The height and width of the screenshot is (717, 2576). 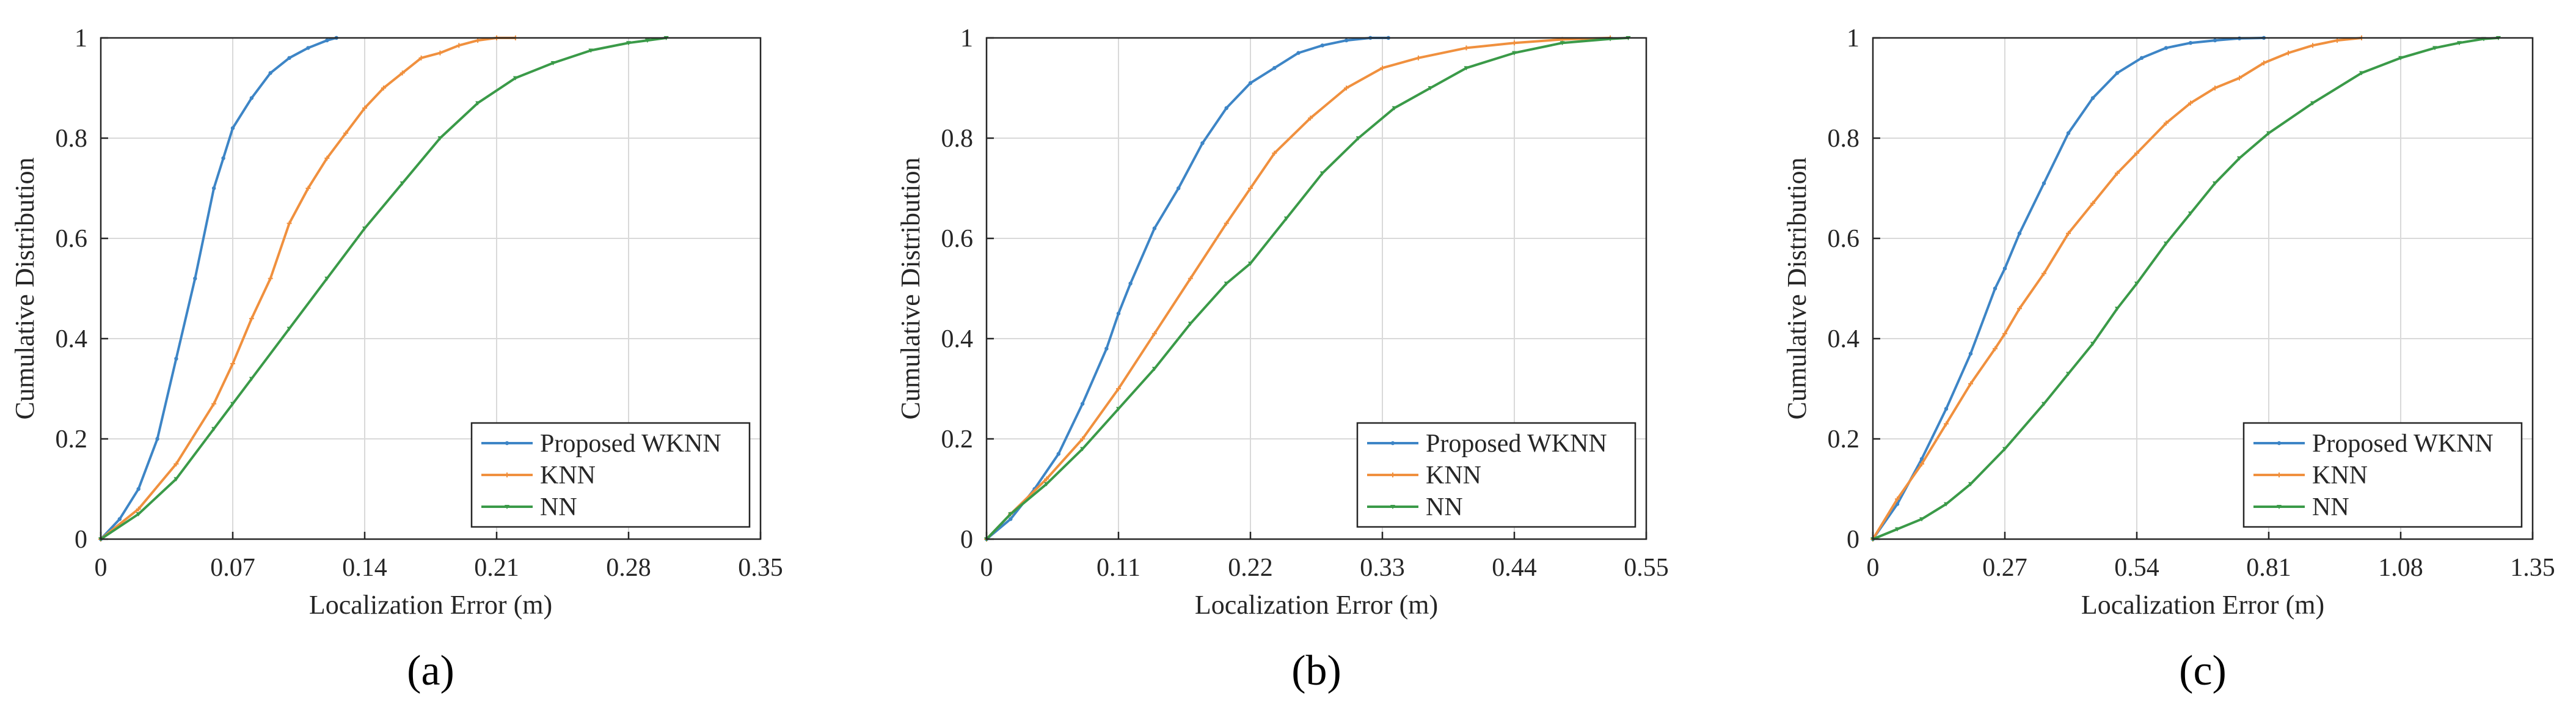 I want to click on x-tick-label: 0.44, so click(x=1515, y=568).